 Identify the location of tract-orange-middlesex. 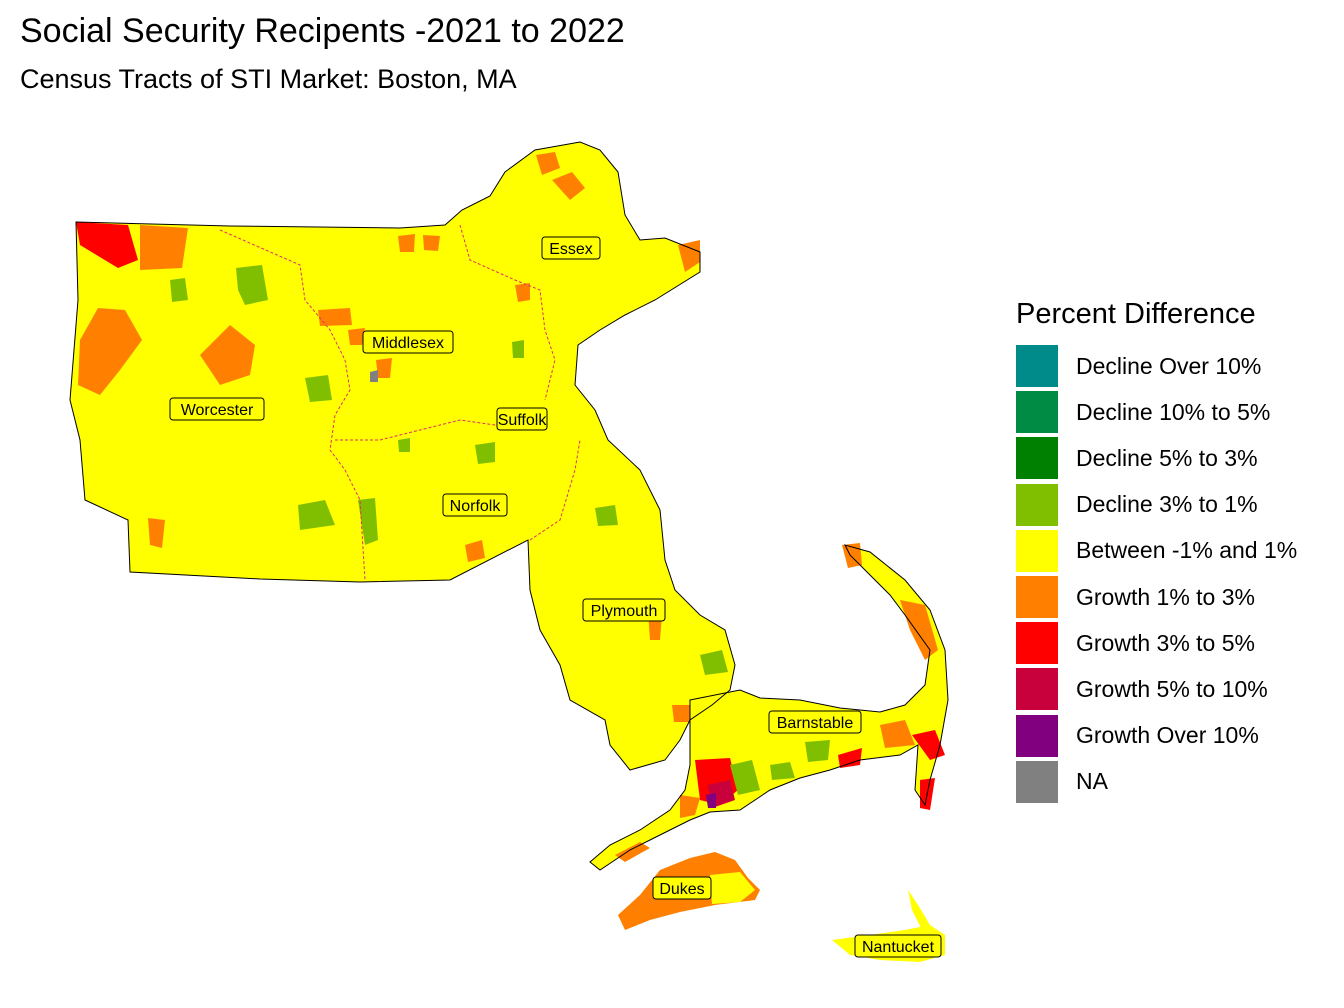
(335, 317).